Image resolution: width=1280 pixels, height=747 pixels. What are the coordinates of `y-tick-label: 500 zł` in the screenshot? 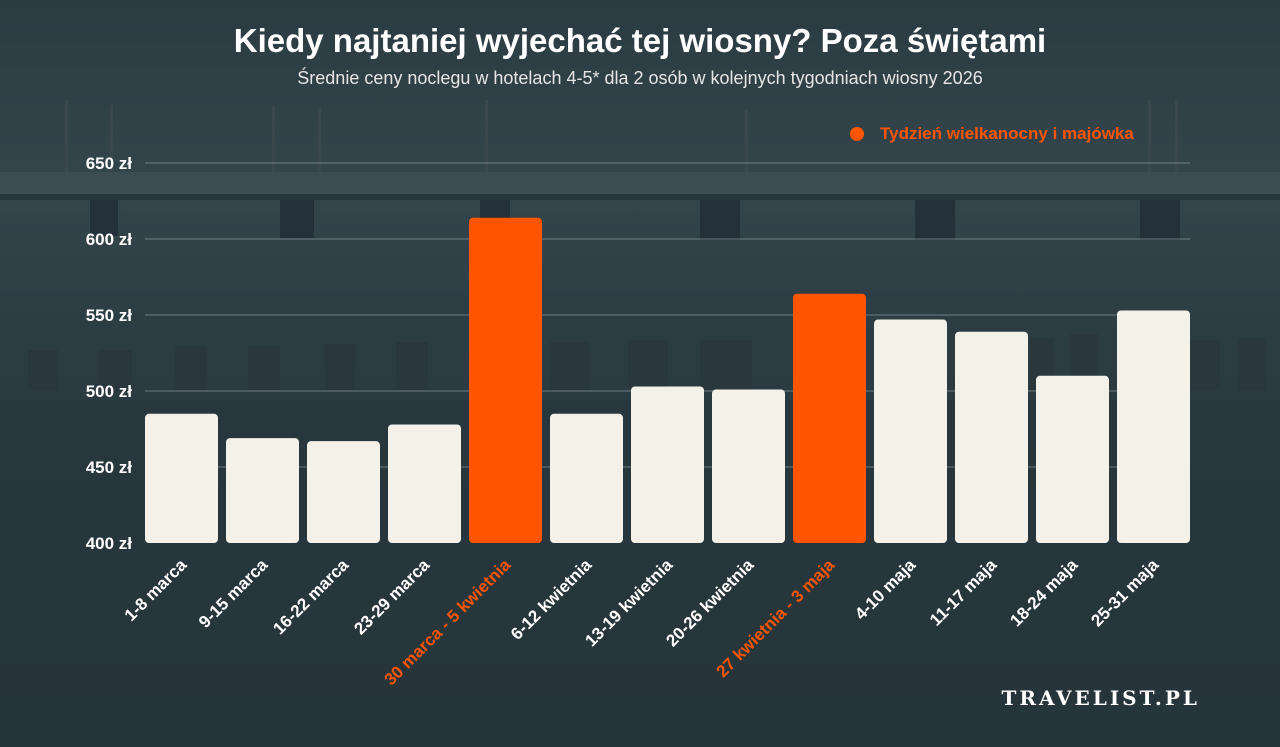 It's located at (109, 391).